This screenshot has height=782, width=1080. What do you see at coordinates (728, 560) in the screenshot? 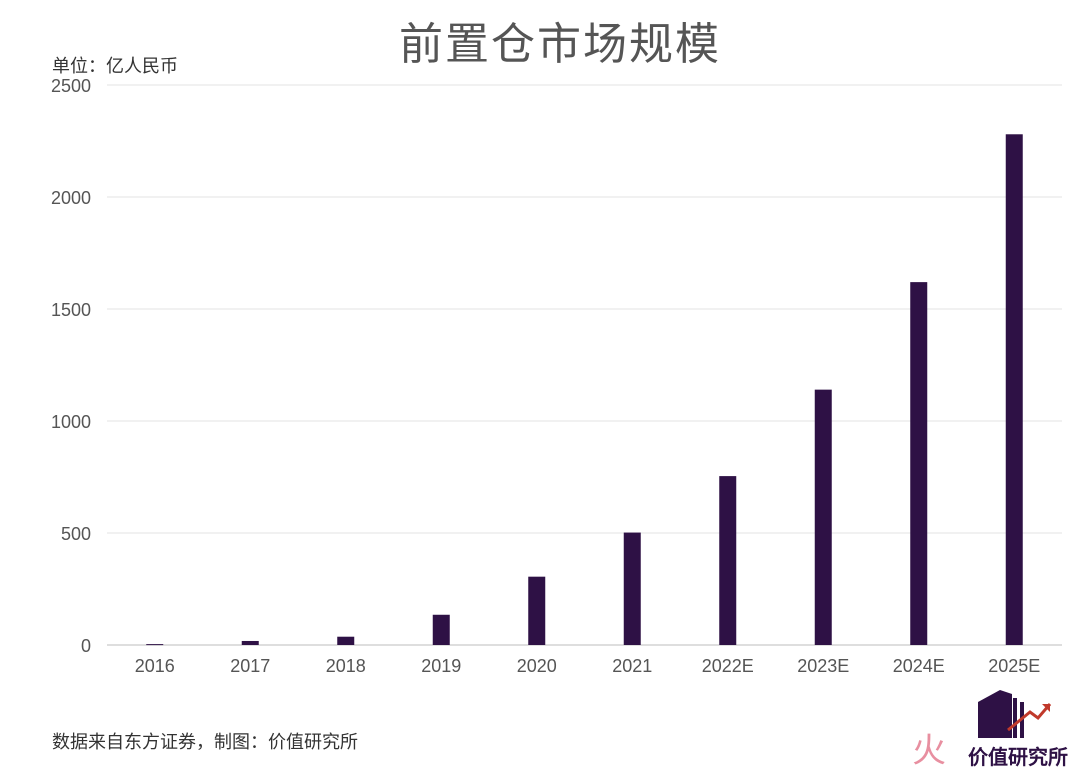
I see `bar-2022E` at bounding box center [728, 560].